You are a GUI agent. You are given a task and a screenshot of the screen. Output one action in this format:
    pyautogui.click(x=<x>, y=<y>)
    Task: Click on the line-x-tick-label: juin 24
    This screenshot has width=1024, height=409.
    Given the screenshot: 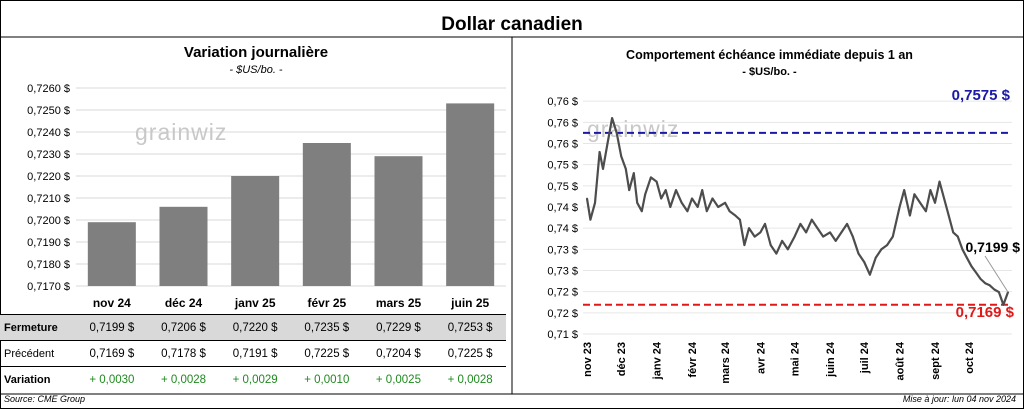 What is the action you would take?
    pyautogui.click(x=831, y=359)
    